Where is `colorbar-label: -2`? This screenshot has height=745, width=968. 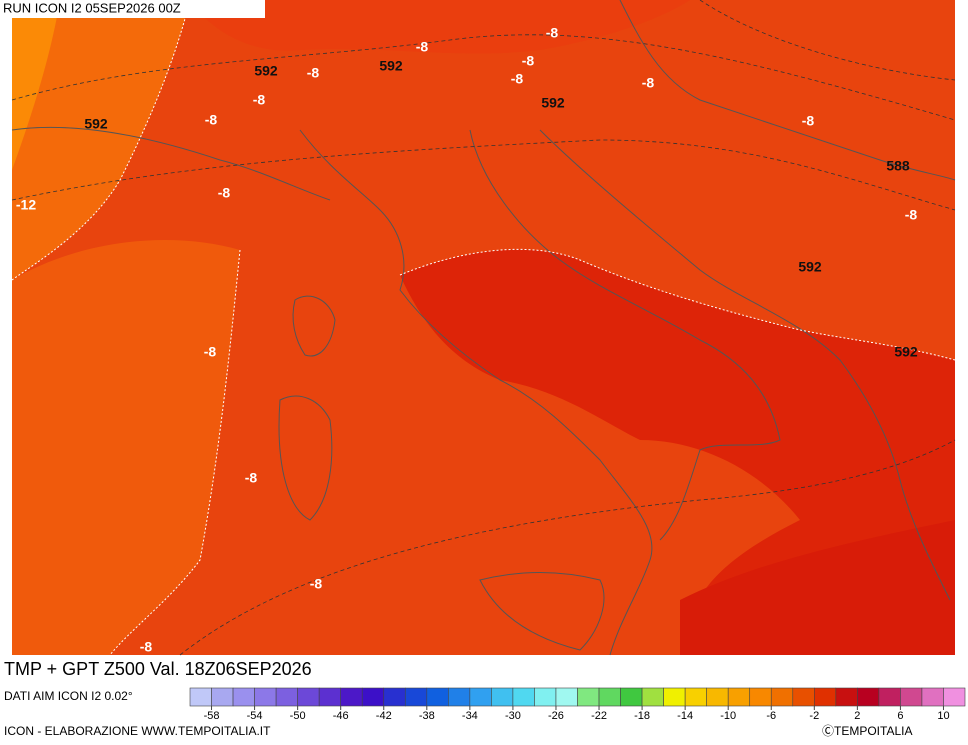
colorbar-label: -2 is located at coordinates (814, 716).